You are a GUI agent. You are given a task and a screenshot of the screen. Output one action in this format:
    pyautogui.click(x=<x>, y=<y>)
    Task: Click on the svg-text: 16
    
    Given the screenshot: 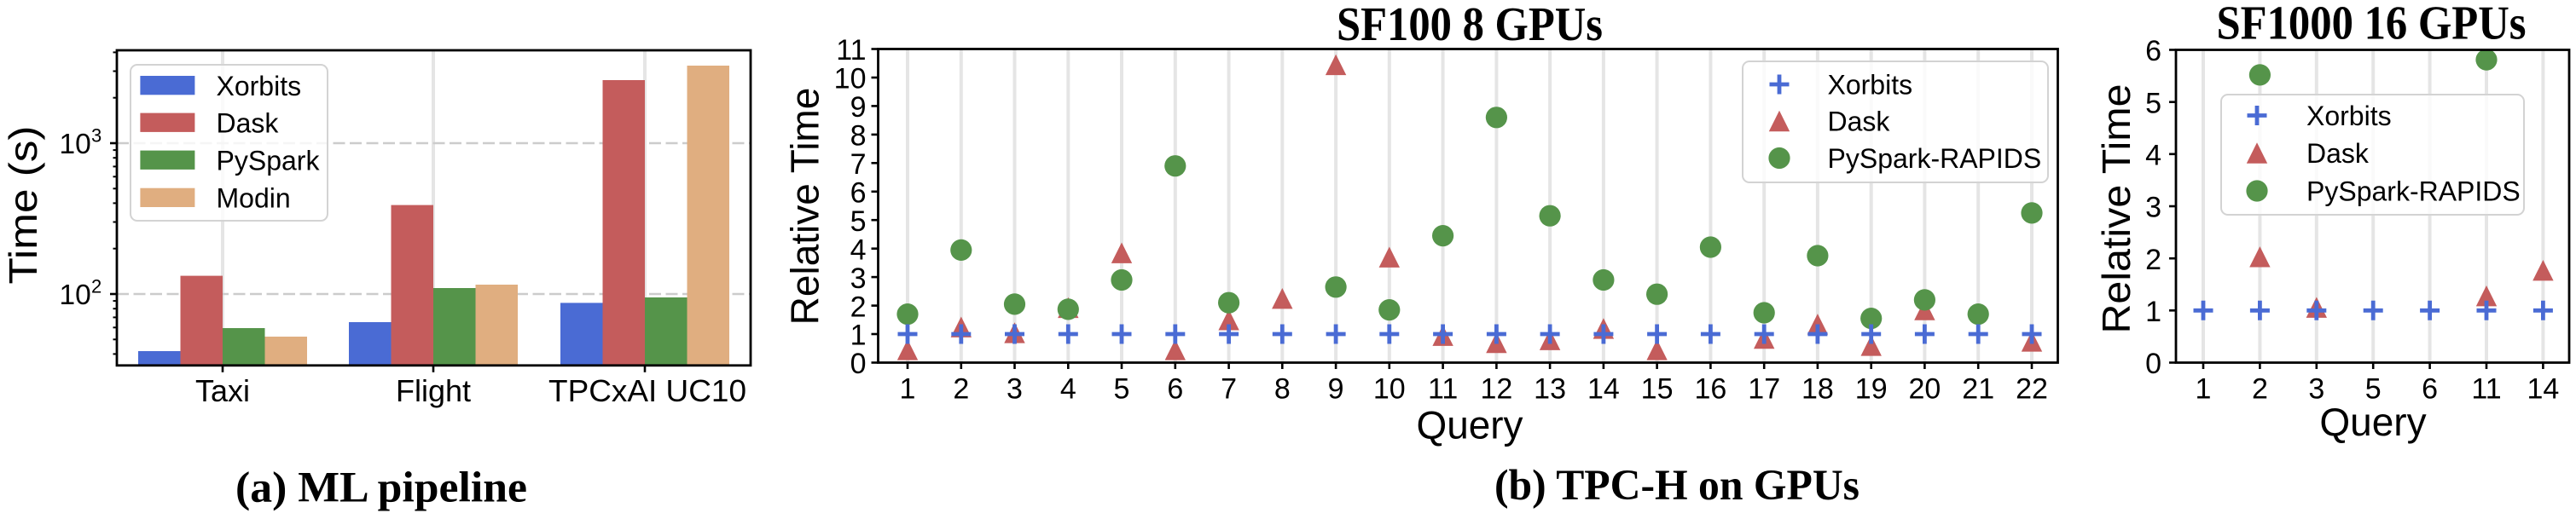 What is the action you would take?
    pyautogui.click(x=1710, y=389)
    